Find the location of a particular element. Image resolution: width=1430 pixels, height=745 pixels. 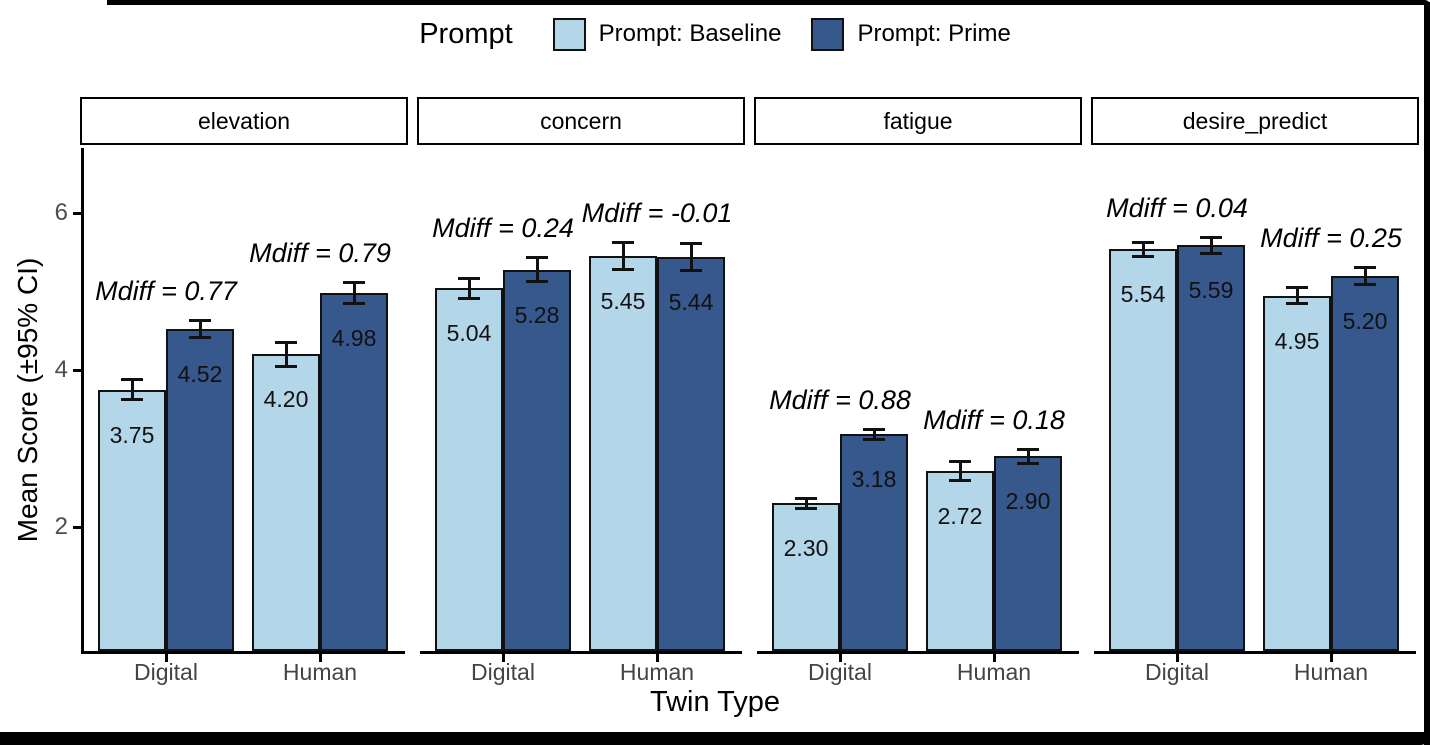

y-tick-label: 2 is located at coordinates (61, 527).